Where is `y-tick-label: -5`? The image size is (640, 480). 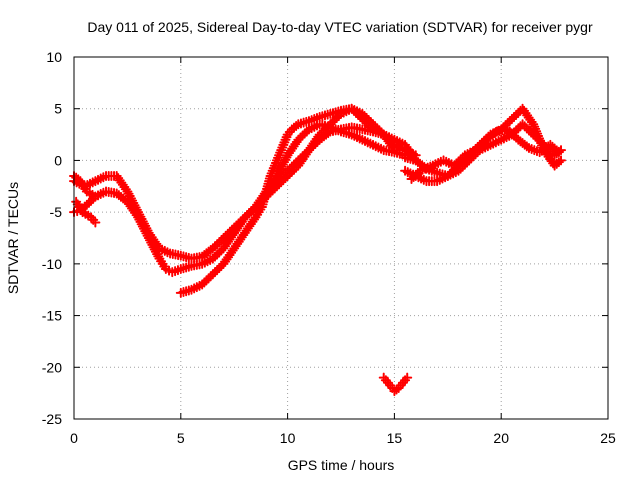 y-tick-label: -5 is located at coordinates (56, 212).